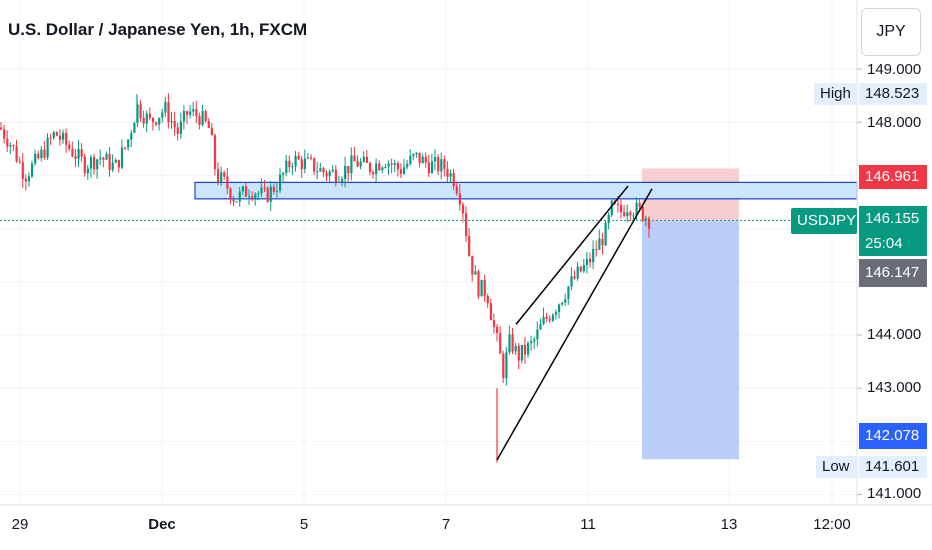  What do you see at coordinates (574, 323) in the screenshot?
I see `drawings` at bounding box center [574, 323].